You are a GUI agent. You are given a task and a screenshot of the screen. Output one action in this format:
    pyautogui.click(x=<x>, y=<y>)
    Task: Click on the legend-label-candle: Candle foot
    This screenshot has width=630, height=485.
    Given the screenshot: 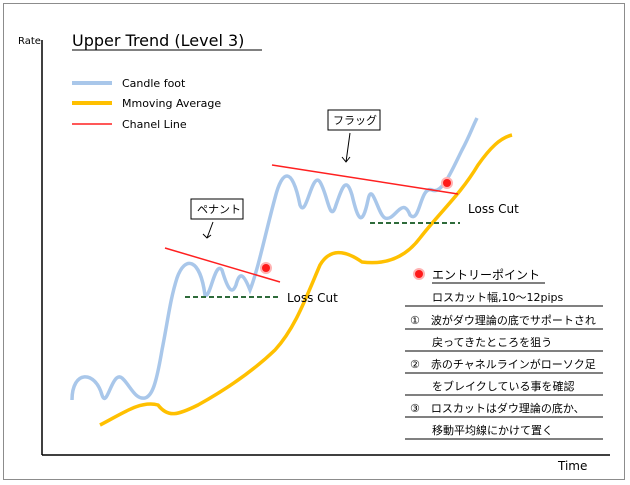 What is the action you would take?
    pyautogui.click(x=154, y=83)
    